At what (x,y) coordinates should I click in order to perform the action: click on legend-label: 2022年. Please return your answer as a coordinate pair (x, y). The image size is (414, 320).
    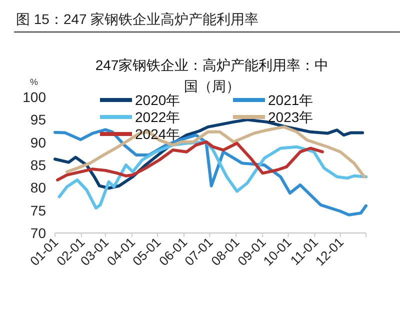
    Looking at the image, I should click on (157, 117).